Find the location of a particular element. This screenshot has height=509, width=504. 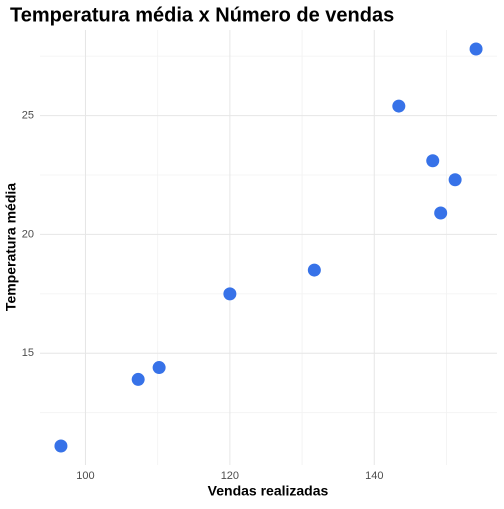

x-tick-label: 100 is located at coordinates (85, 476).